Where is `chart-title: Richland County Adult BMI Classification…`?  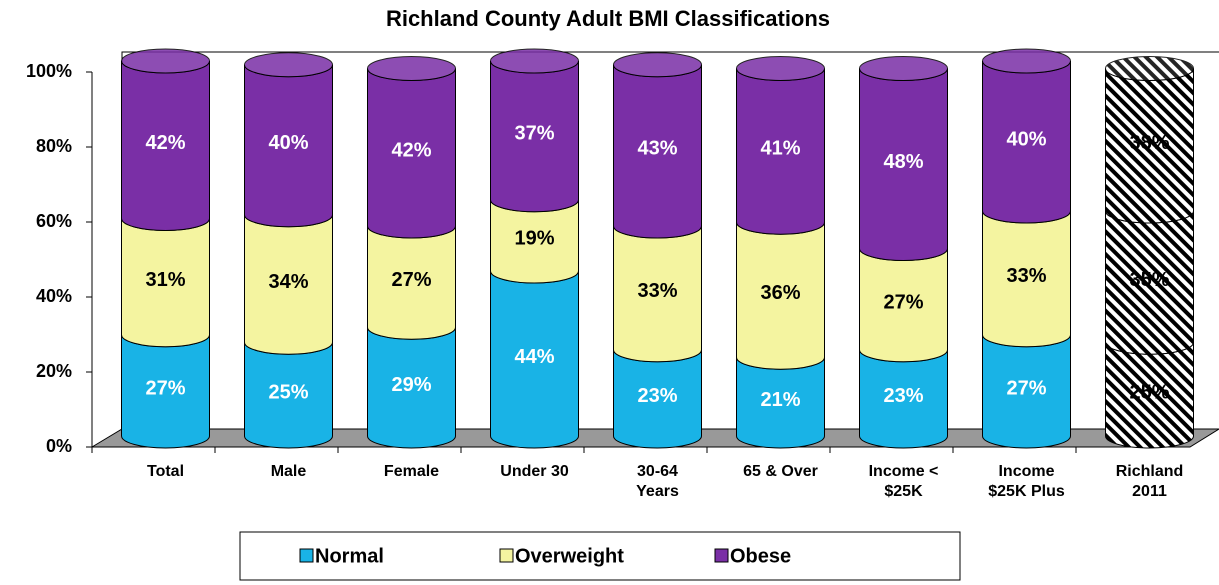
chart-title: Richland County Adult BMI Classification… is located at coordinates (608, 18).